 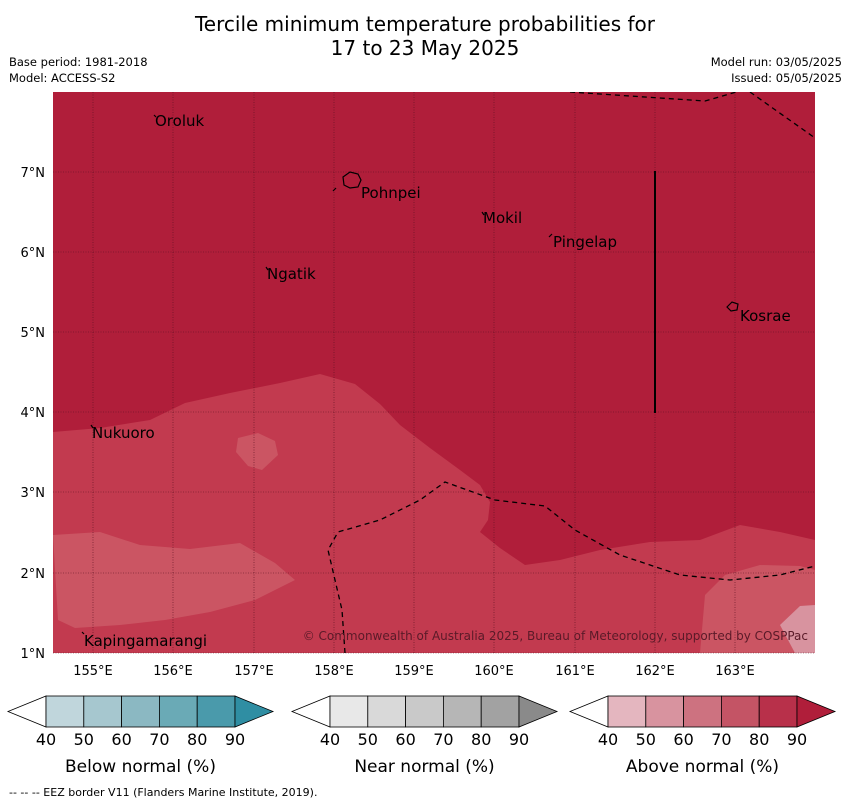 I want to click on colorbar-0: 40 50 60 70 80 90 Below normal (%), so click(x=140, y=736).